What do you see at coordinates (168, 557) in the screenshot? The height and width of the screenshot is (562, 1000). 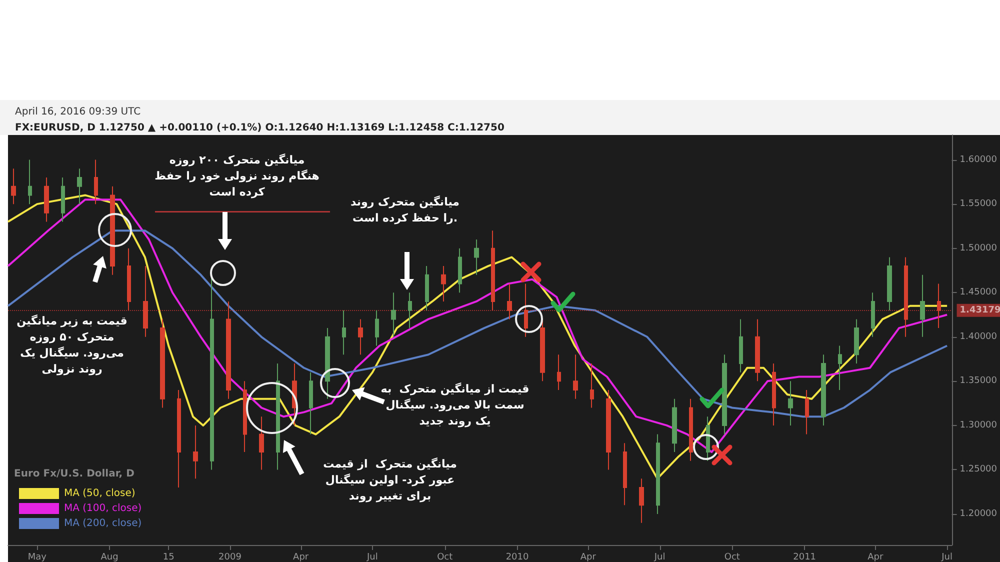 I see `x-tick-label: 15` at bounding box center [168, 557].